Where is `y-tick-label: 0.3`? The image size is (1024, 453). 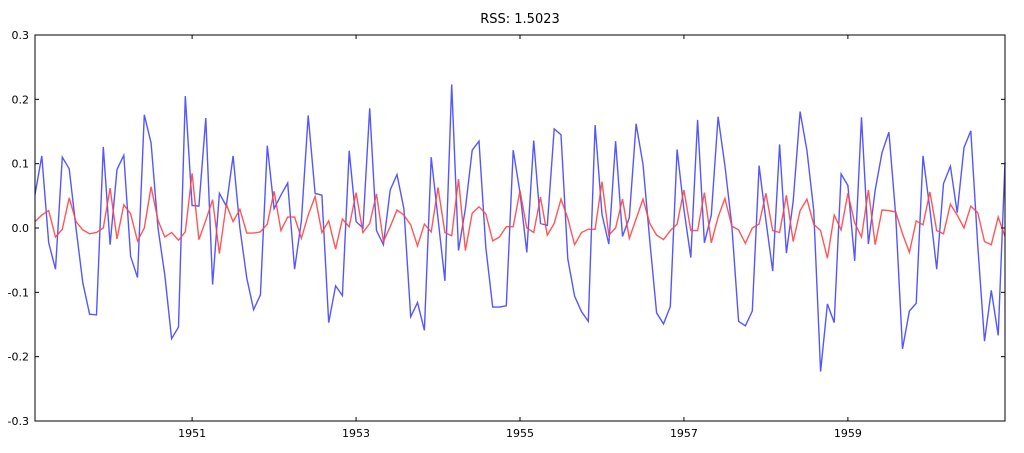
y-tick-label: 0.3 is located at coordinates (21, 35).